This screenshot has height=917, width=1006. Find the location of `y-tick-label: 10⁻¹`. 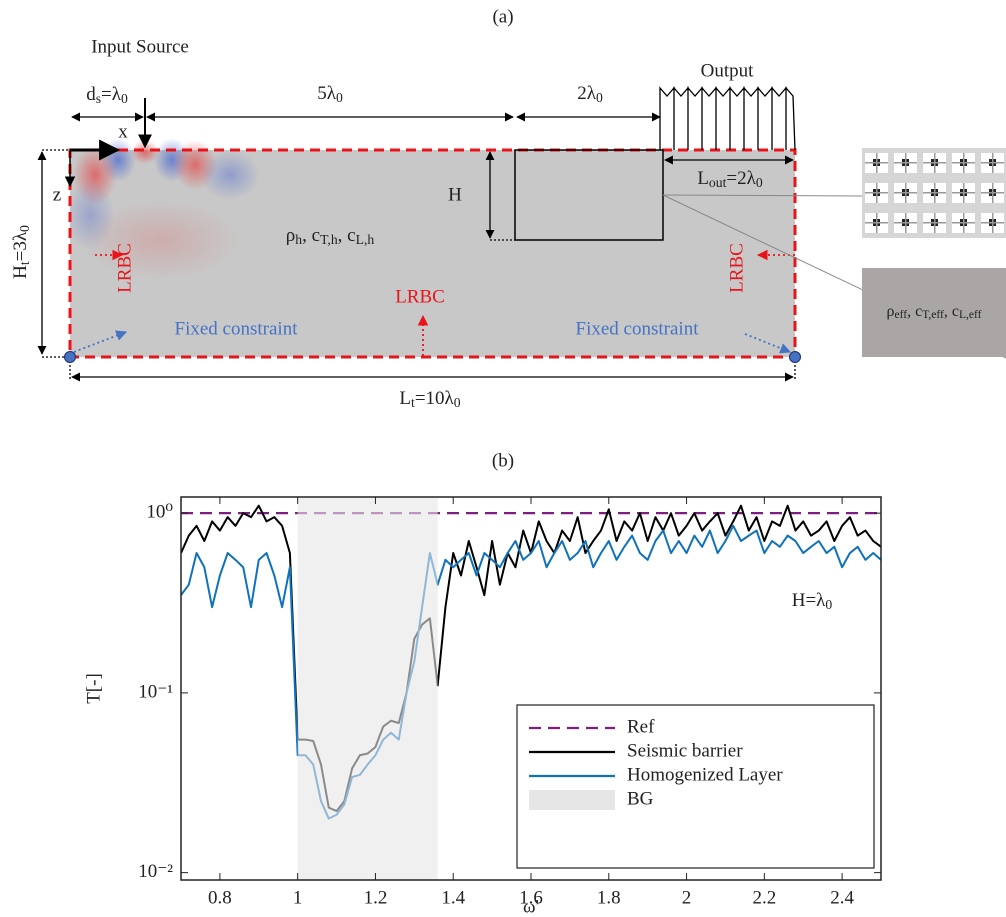

y-tick-label: 10⁻¹ is located at coordinates (155, 691).